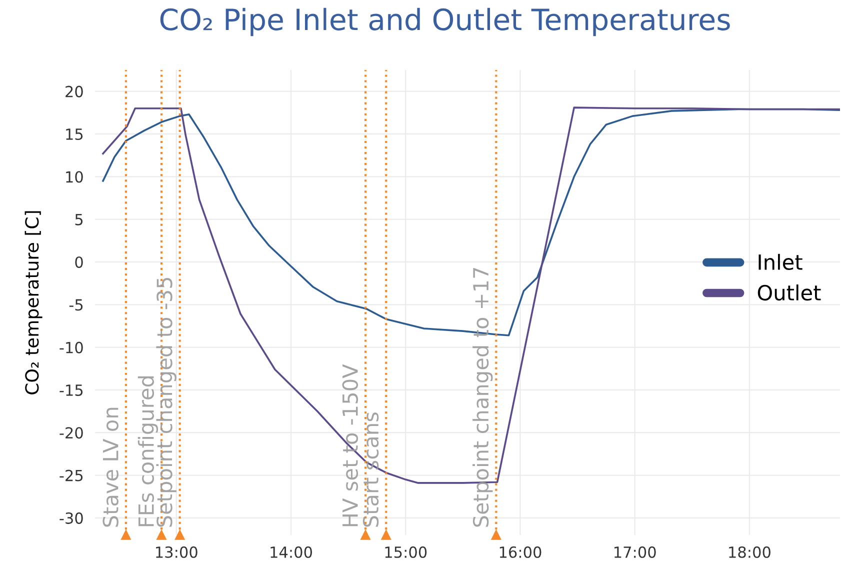 The width and height of the screenshot is (851, 566). What do you see at coordinates (33, 302) in the screenshot?
I see `y-axis-title: CO₂ temperature [C]` at bounding box center [33, 302].